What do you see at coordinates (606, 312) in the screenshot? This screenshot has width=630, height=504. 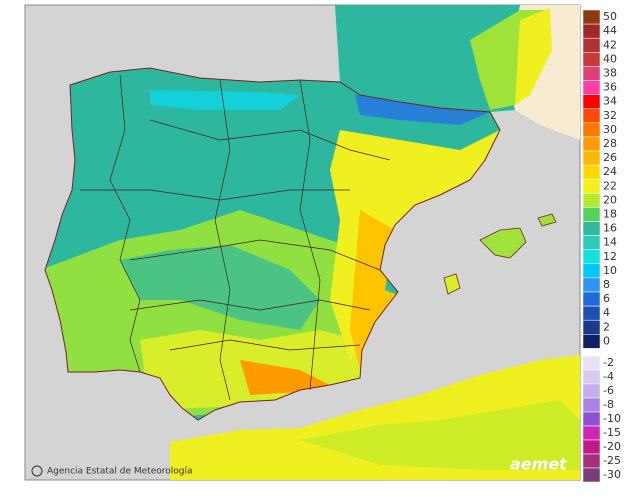 I see `legend-label: 4` at bounding box center [606, 312].